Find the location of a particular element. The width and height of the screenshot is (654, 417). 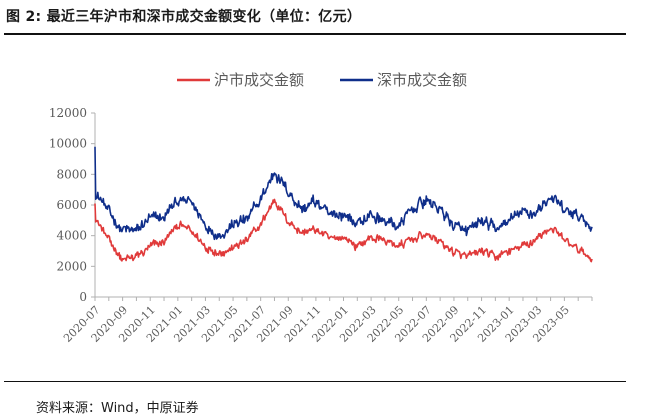

y-tick-label: 4000 is located at coordinates (71, 236).